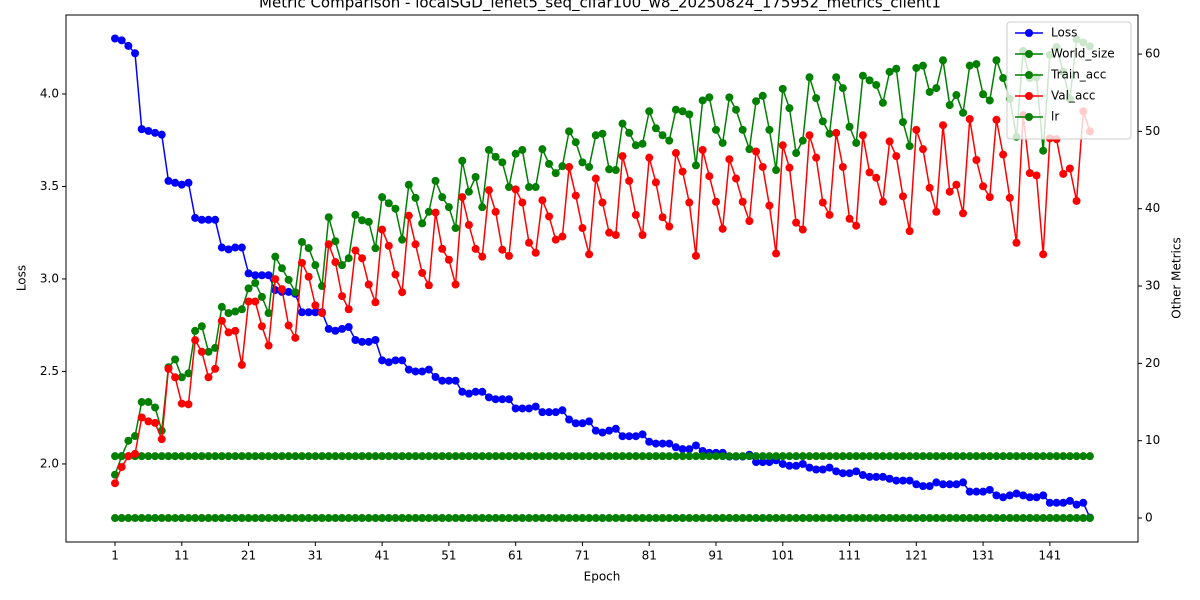 Image resolution: width=1200 pixels, height=600 pixels. What do you see at coordinates (381, 556) in the screenshot?
I see `x-tick-label: 41` at bounding box center [381, 556].